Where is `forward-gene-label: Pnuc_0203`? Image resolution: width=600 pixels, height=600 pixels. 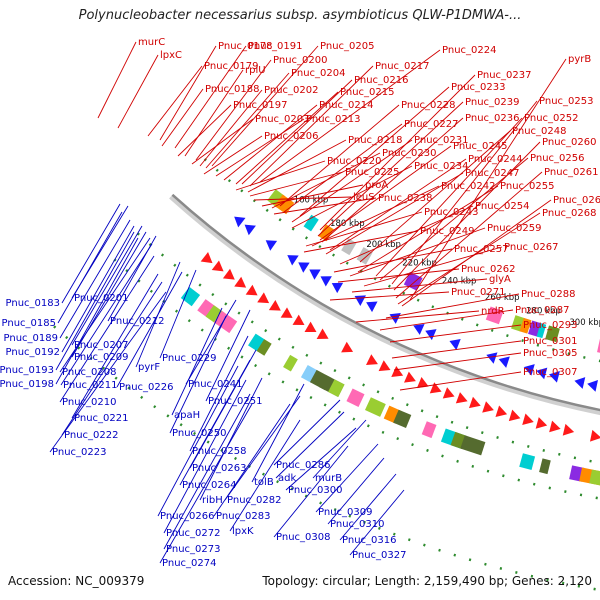
forward-gene-label: Pnuc_0203 is located at coordinates (282, 119).